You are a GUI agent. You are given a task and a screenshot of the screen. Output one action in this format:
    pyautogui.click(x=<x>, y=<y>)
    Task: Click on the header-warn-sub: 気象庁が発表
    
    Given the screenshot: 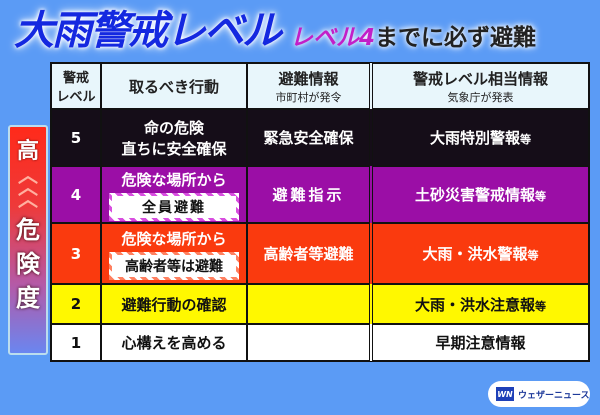 What is the action you would take?
    pyautogui.click(x=480, y=97)
    